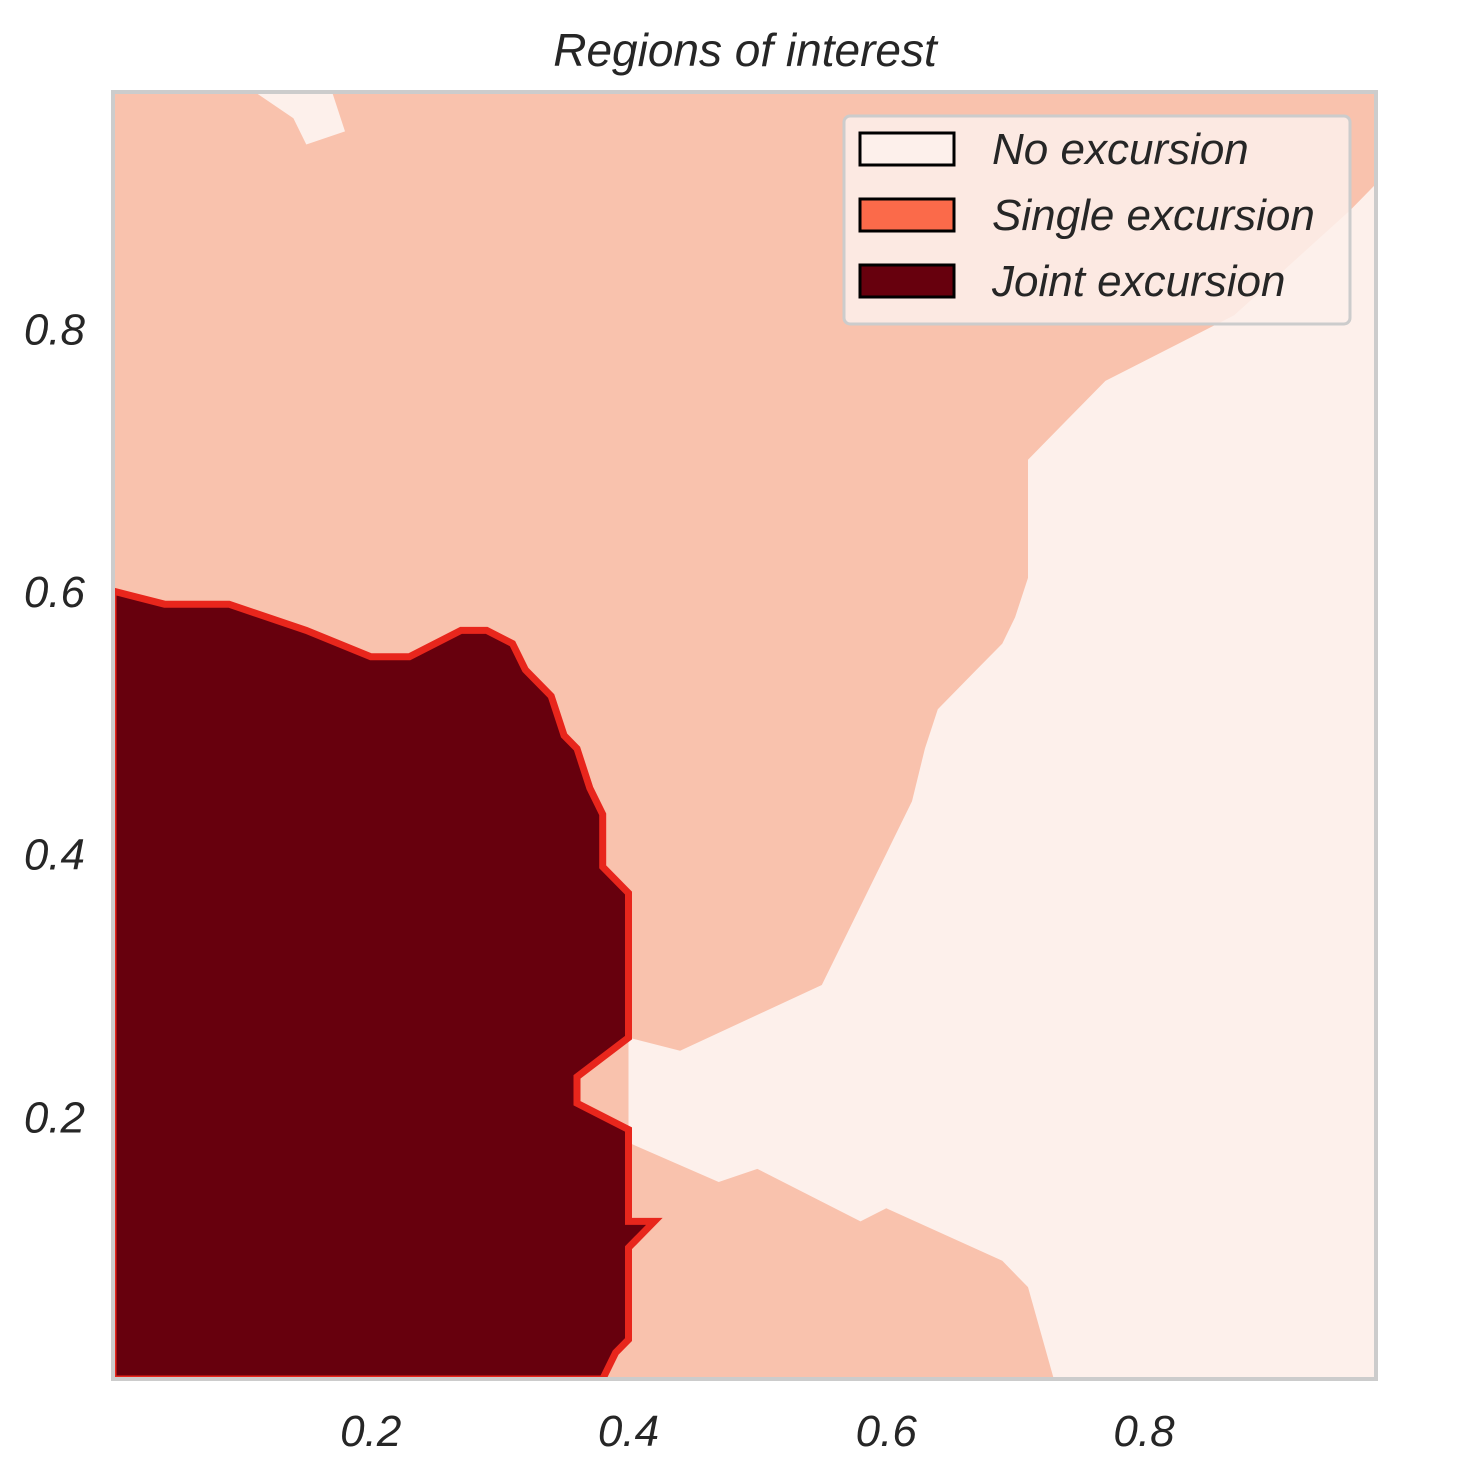  I want to click on y-tick-label: 0.8, so click(55, 329).